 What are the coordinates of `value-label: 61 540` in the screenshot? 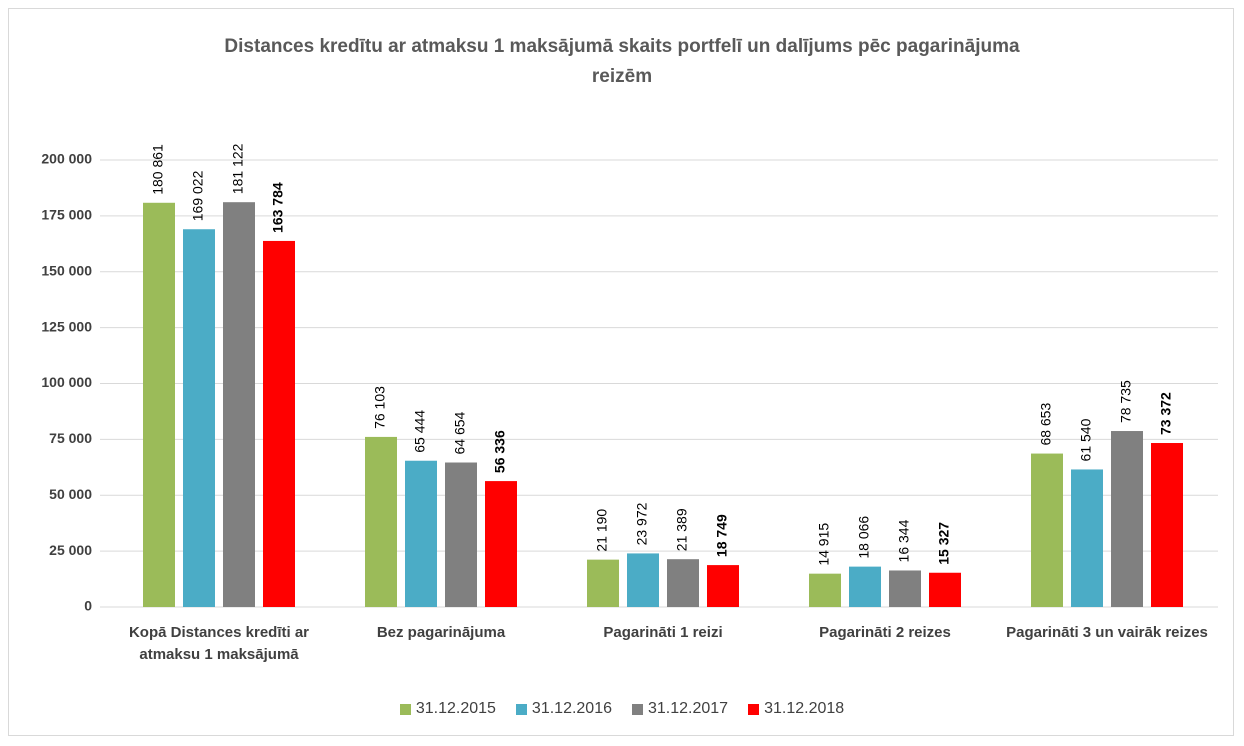 It's located at (1086, 439).